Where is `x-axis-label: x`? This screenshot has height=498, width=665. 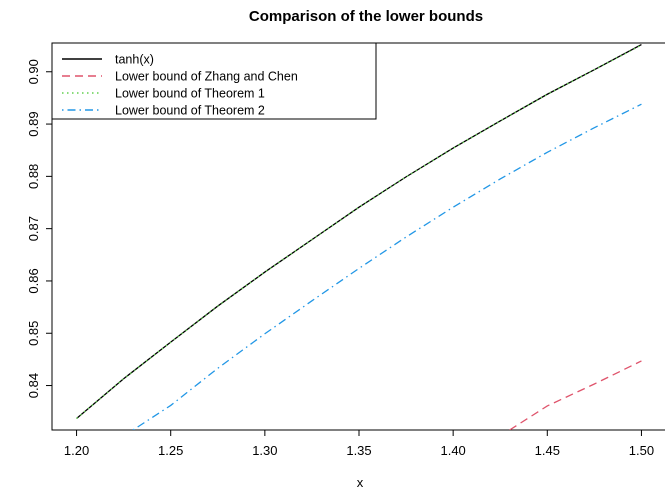
x-axis-label: x is located at coordinates (360, 482).